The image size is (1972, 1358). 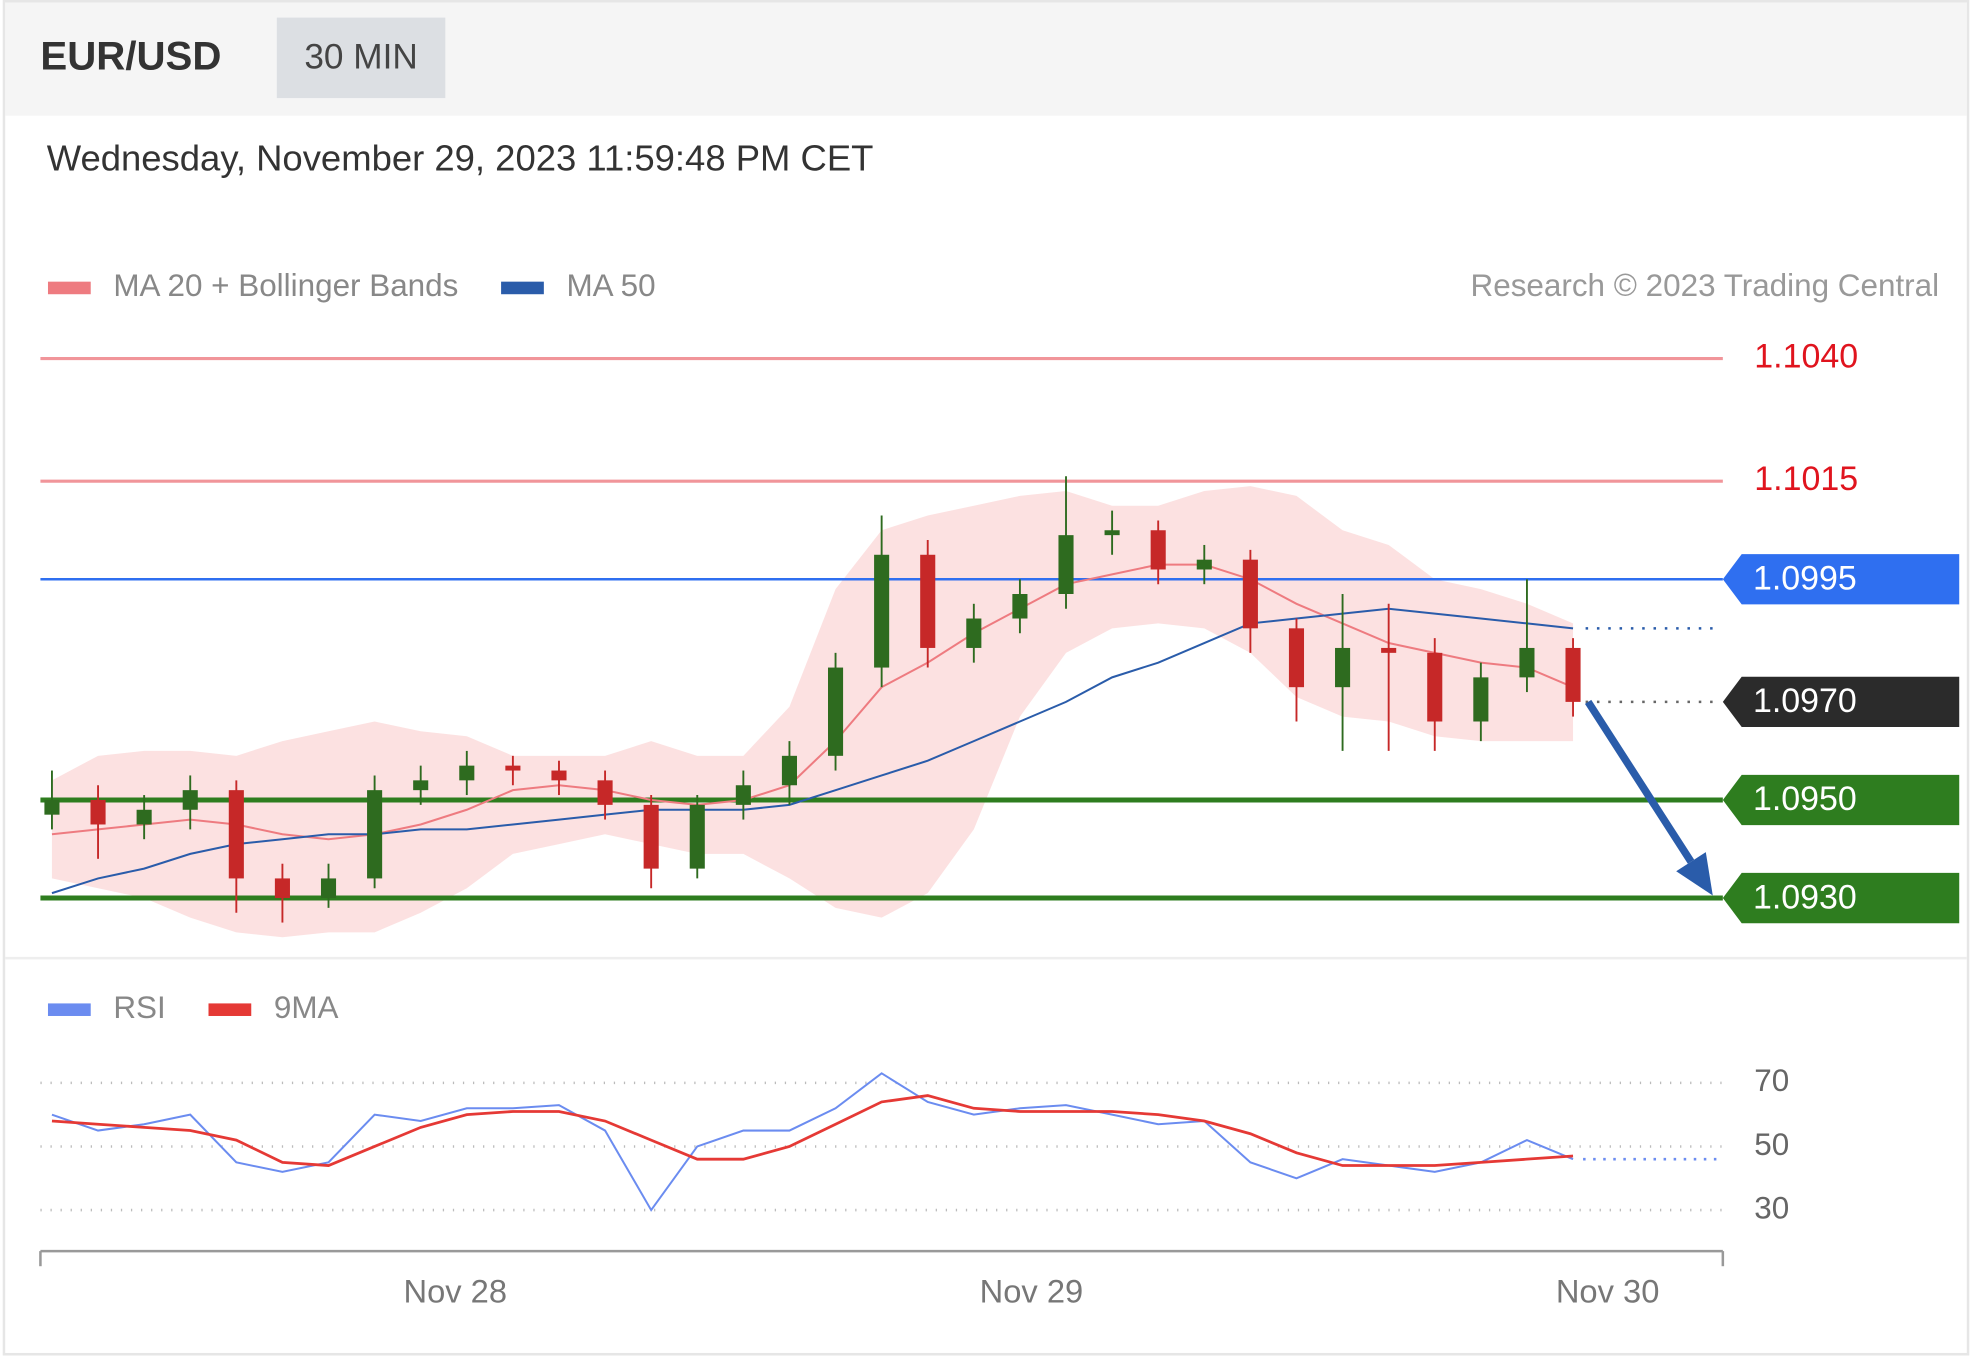 I want to click on level-label: 1.0930, so click(x=1805, y=897).